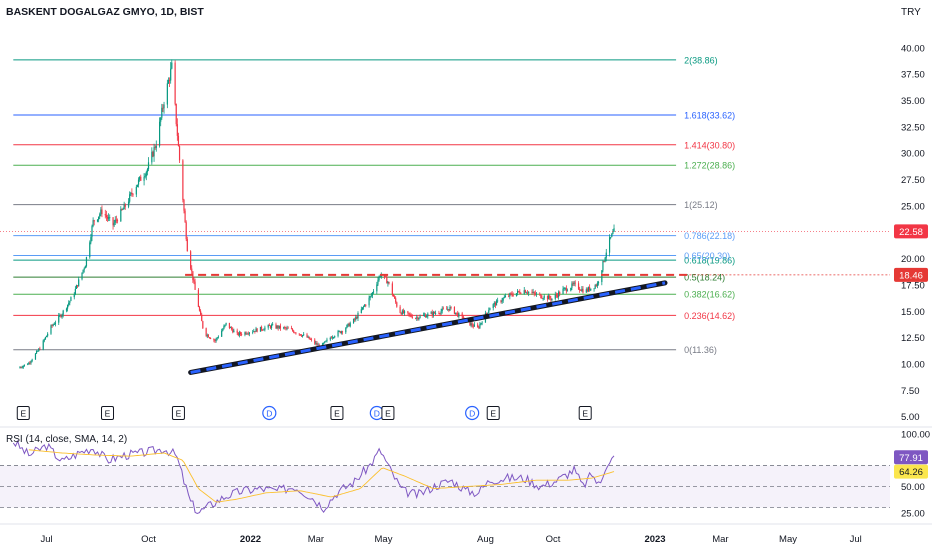 The width and height of the screenshot is (932, 550). I want to click on x-tick-label: Mar, so click(720, 539).